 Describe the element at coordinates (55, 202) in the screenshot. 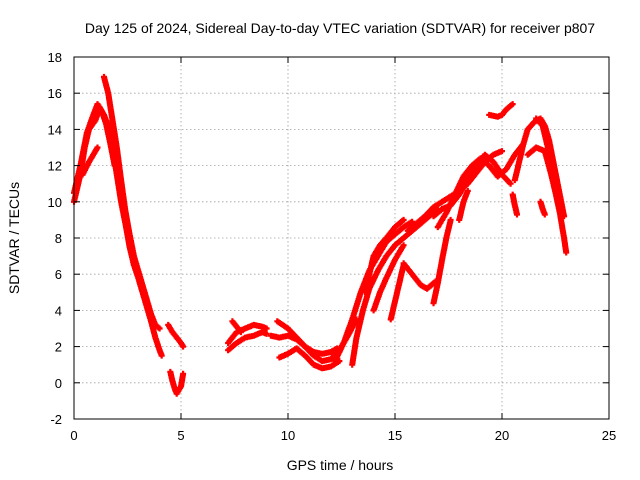

I see `y-tick-label-6: 10` at that location.